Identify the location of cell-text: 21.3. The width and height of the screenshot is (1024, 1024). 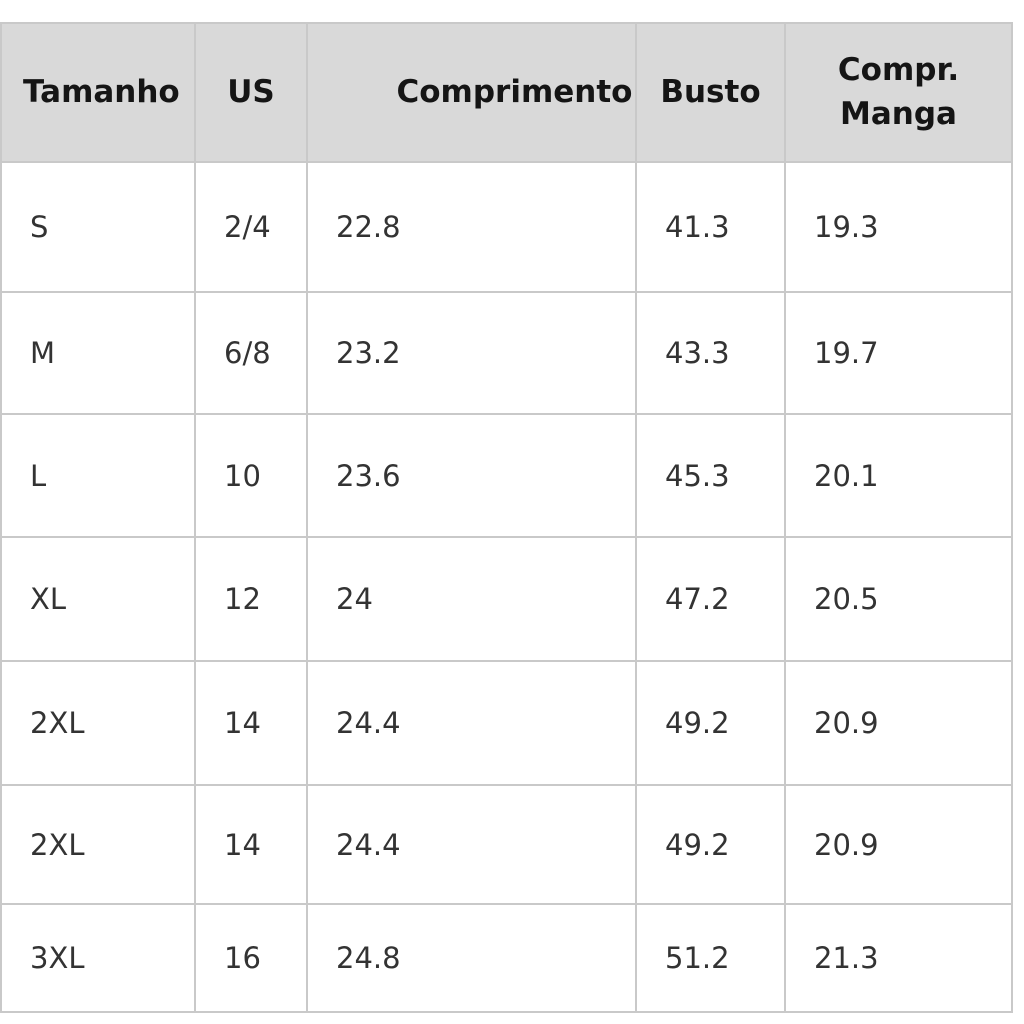
(846, 958).